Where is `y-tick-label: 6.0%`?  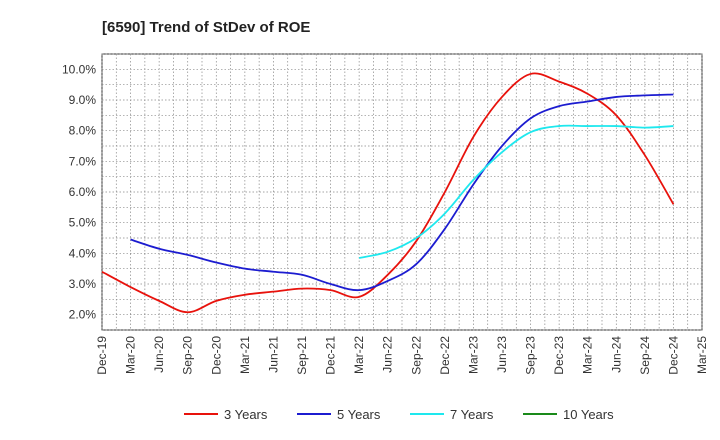
y-tick-label: 6.0% is located at coordinates (83, 192).